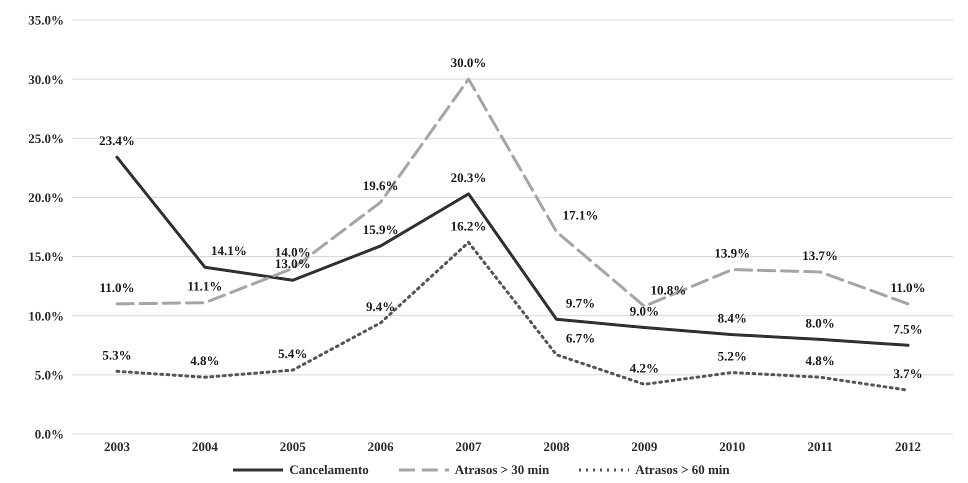  What do you see at coordinates (908, 374) in the screenshot?
I see `data-label: 3.7%` at bounding box center [908, 374].